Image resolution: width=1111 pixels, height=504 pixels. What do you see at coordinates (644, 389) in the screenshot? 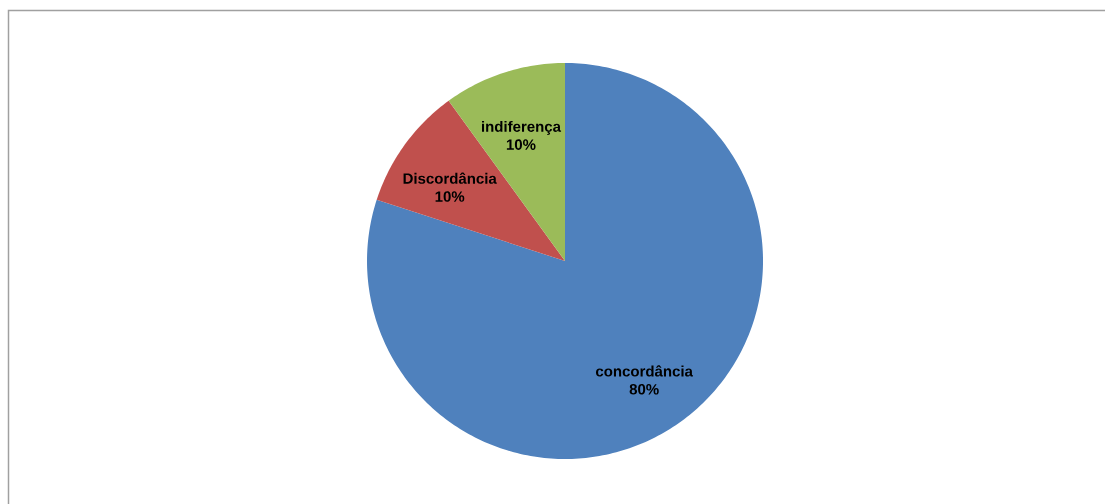
I see `data-label: 80%` at bounding box center [644, 389].